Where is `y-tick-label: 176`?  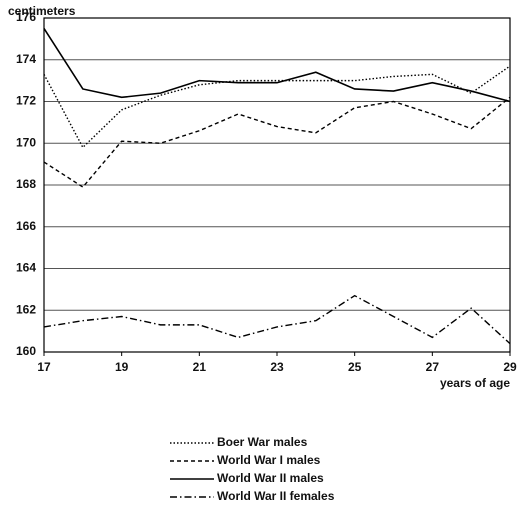
y-tick-label: 176 is located at coordinates (26, 17).